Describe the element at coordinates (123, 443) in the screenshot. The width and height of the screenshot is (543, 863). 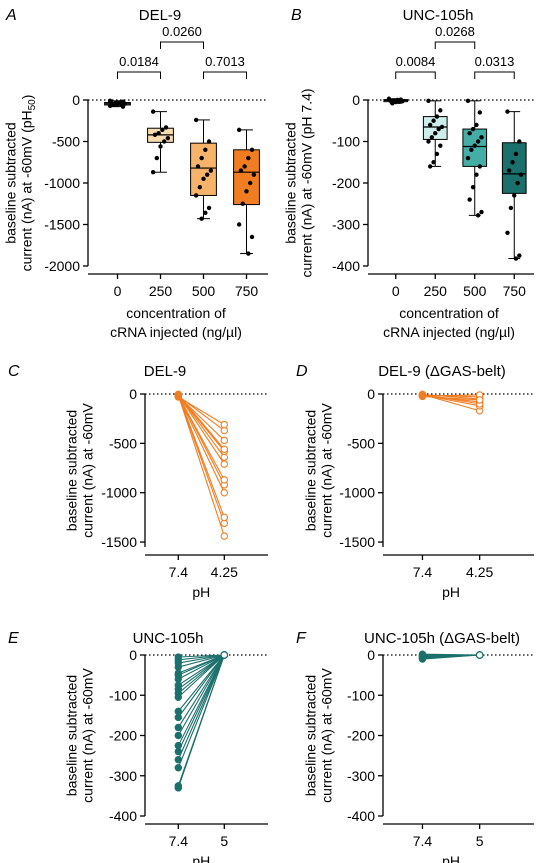
I see `y-tick-label: -500` at that location.